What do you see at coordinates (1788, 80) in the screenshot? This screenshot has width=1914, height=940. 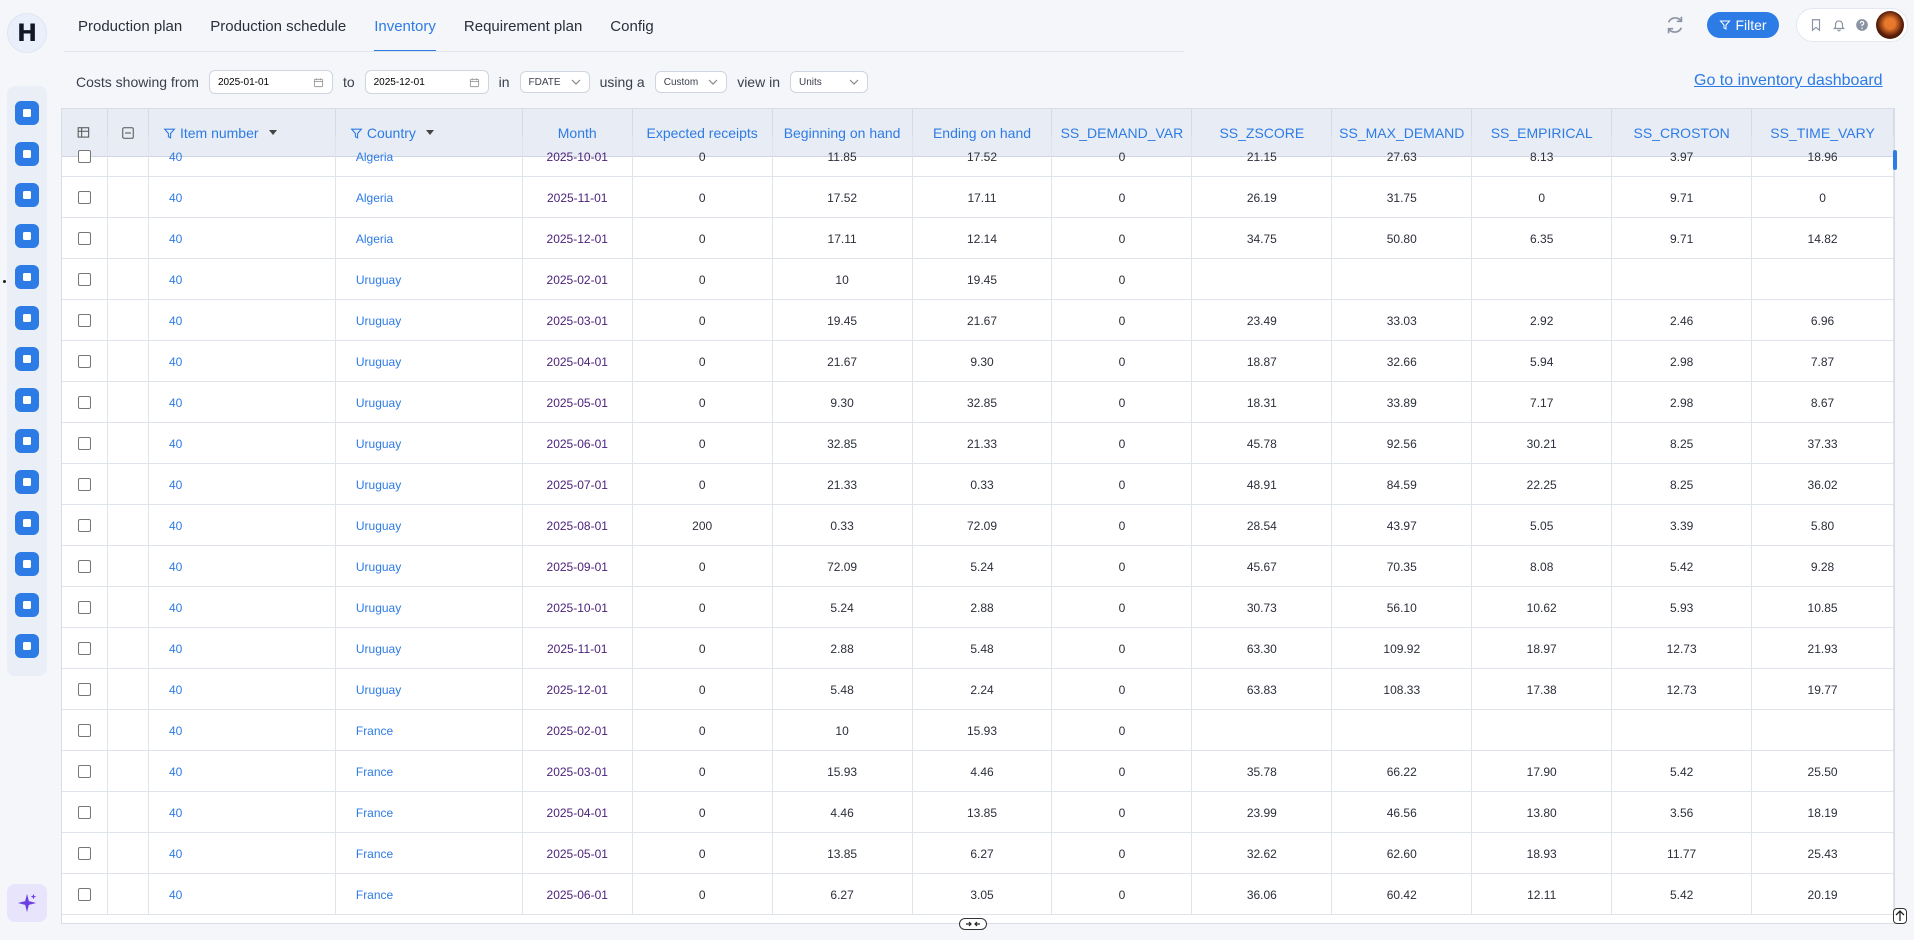 I see `inventory-dashboard-link: Go to inventory dashboard` at bounding box center [1788, 80].